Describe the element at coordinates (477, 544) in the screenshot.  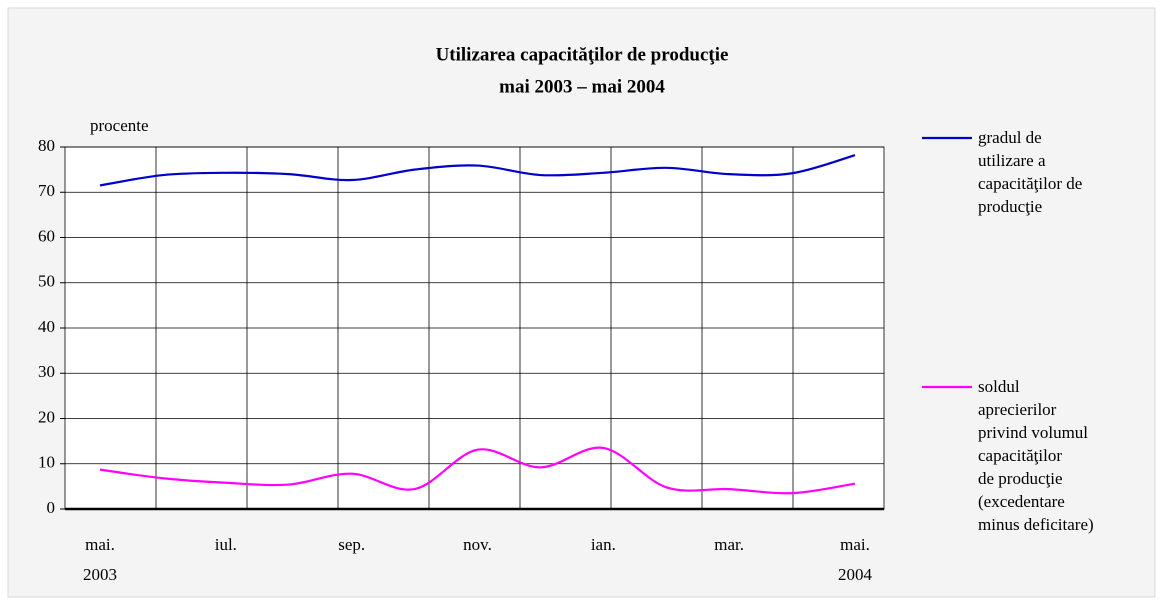
I see `x-tick-label: nov.` at that location.